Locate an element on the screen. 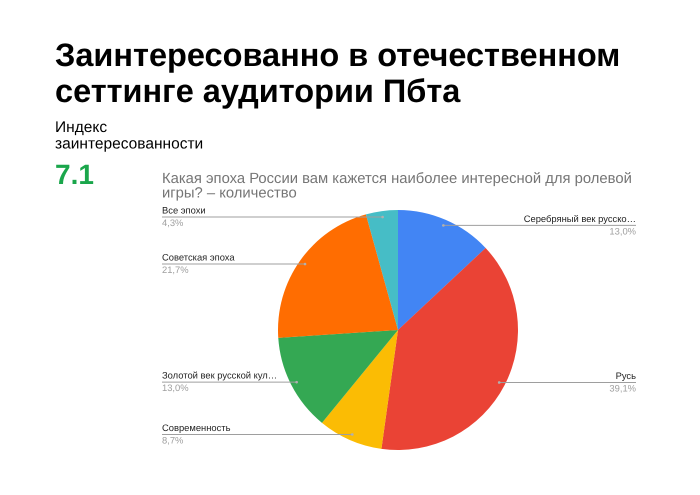  text: Индекс заинтересованности is located at coordinates (129, 135).